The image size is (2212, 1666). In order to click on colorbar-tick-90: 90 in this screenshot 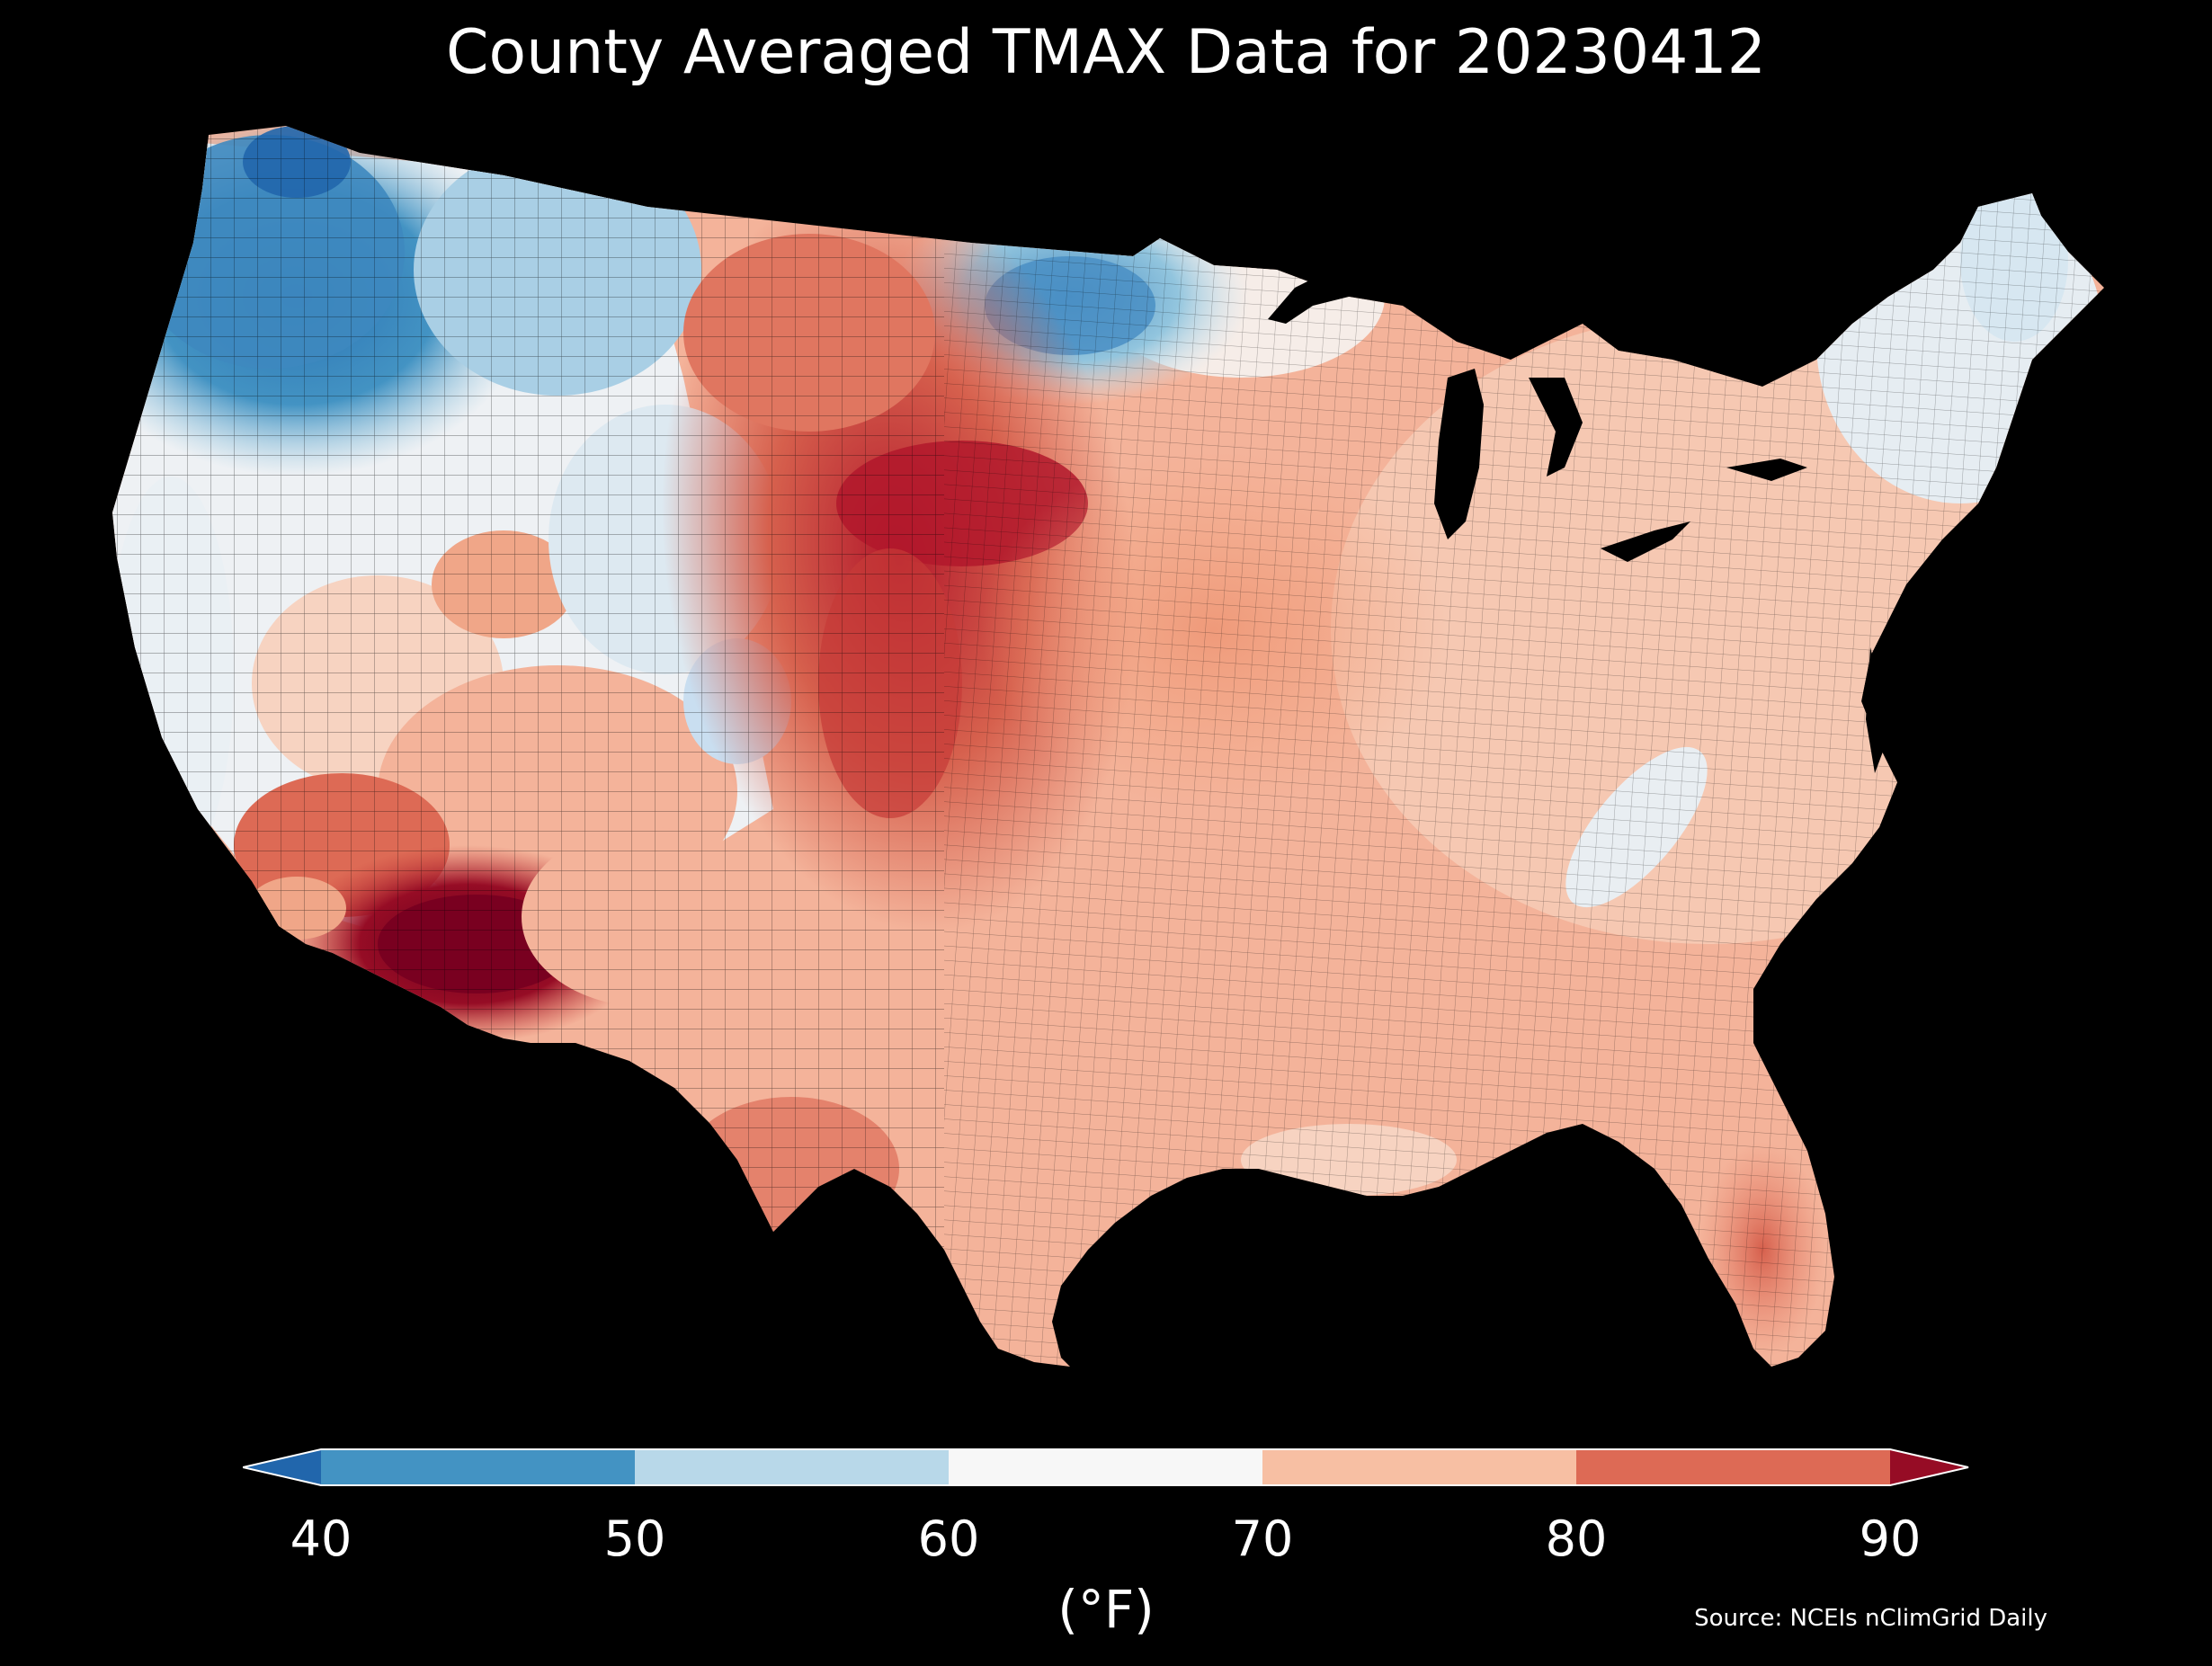, I will do `click(1890, 1538)`.